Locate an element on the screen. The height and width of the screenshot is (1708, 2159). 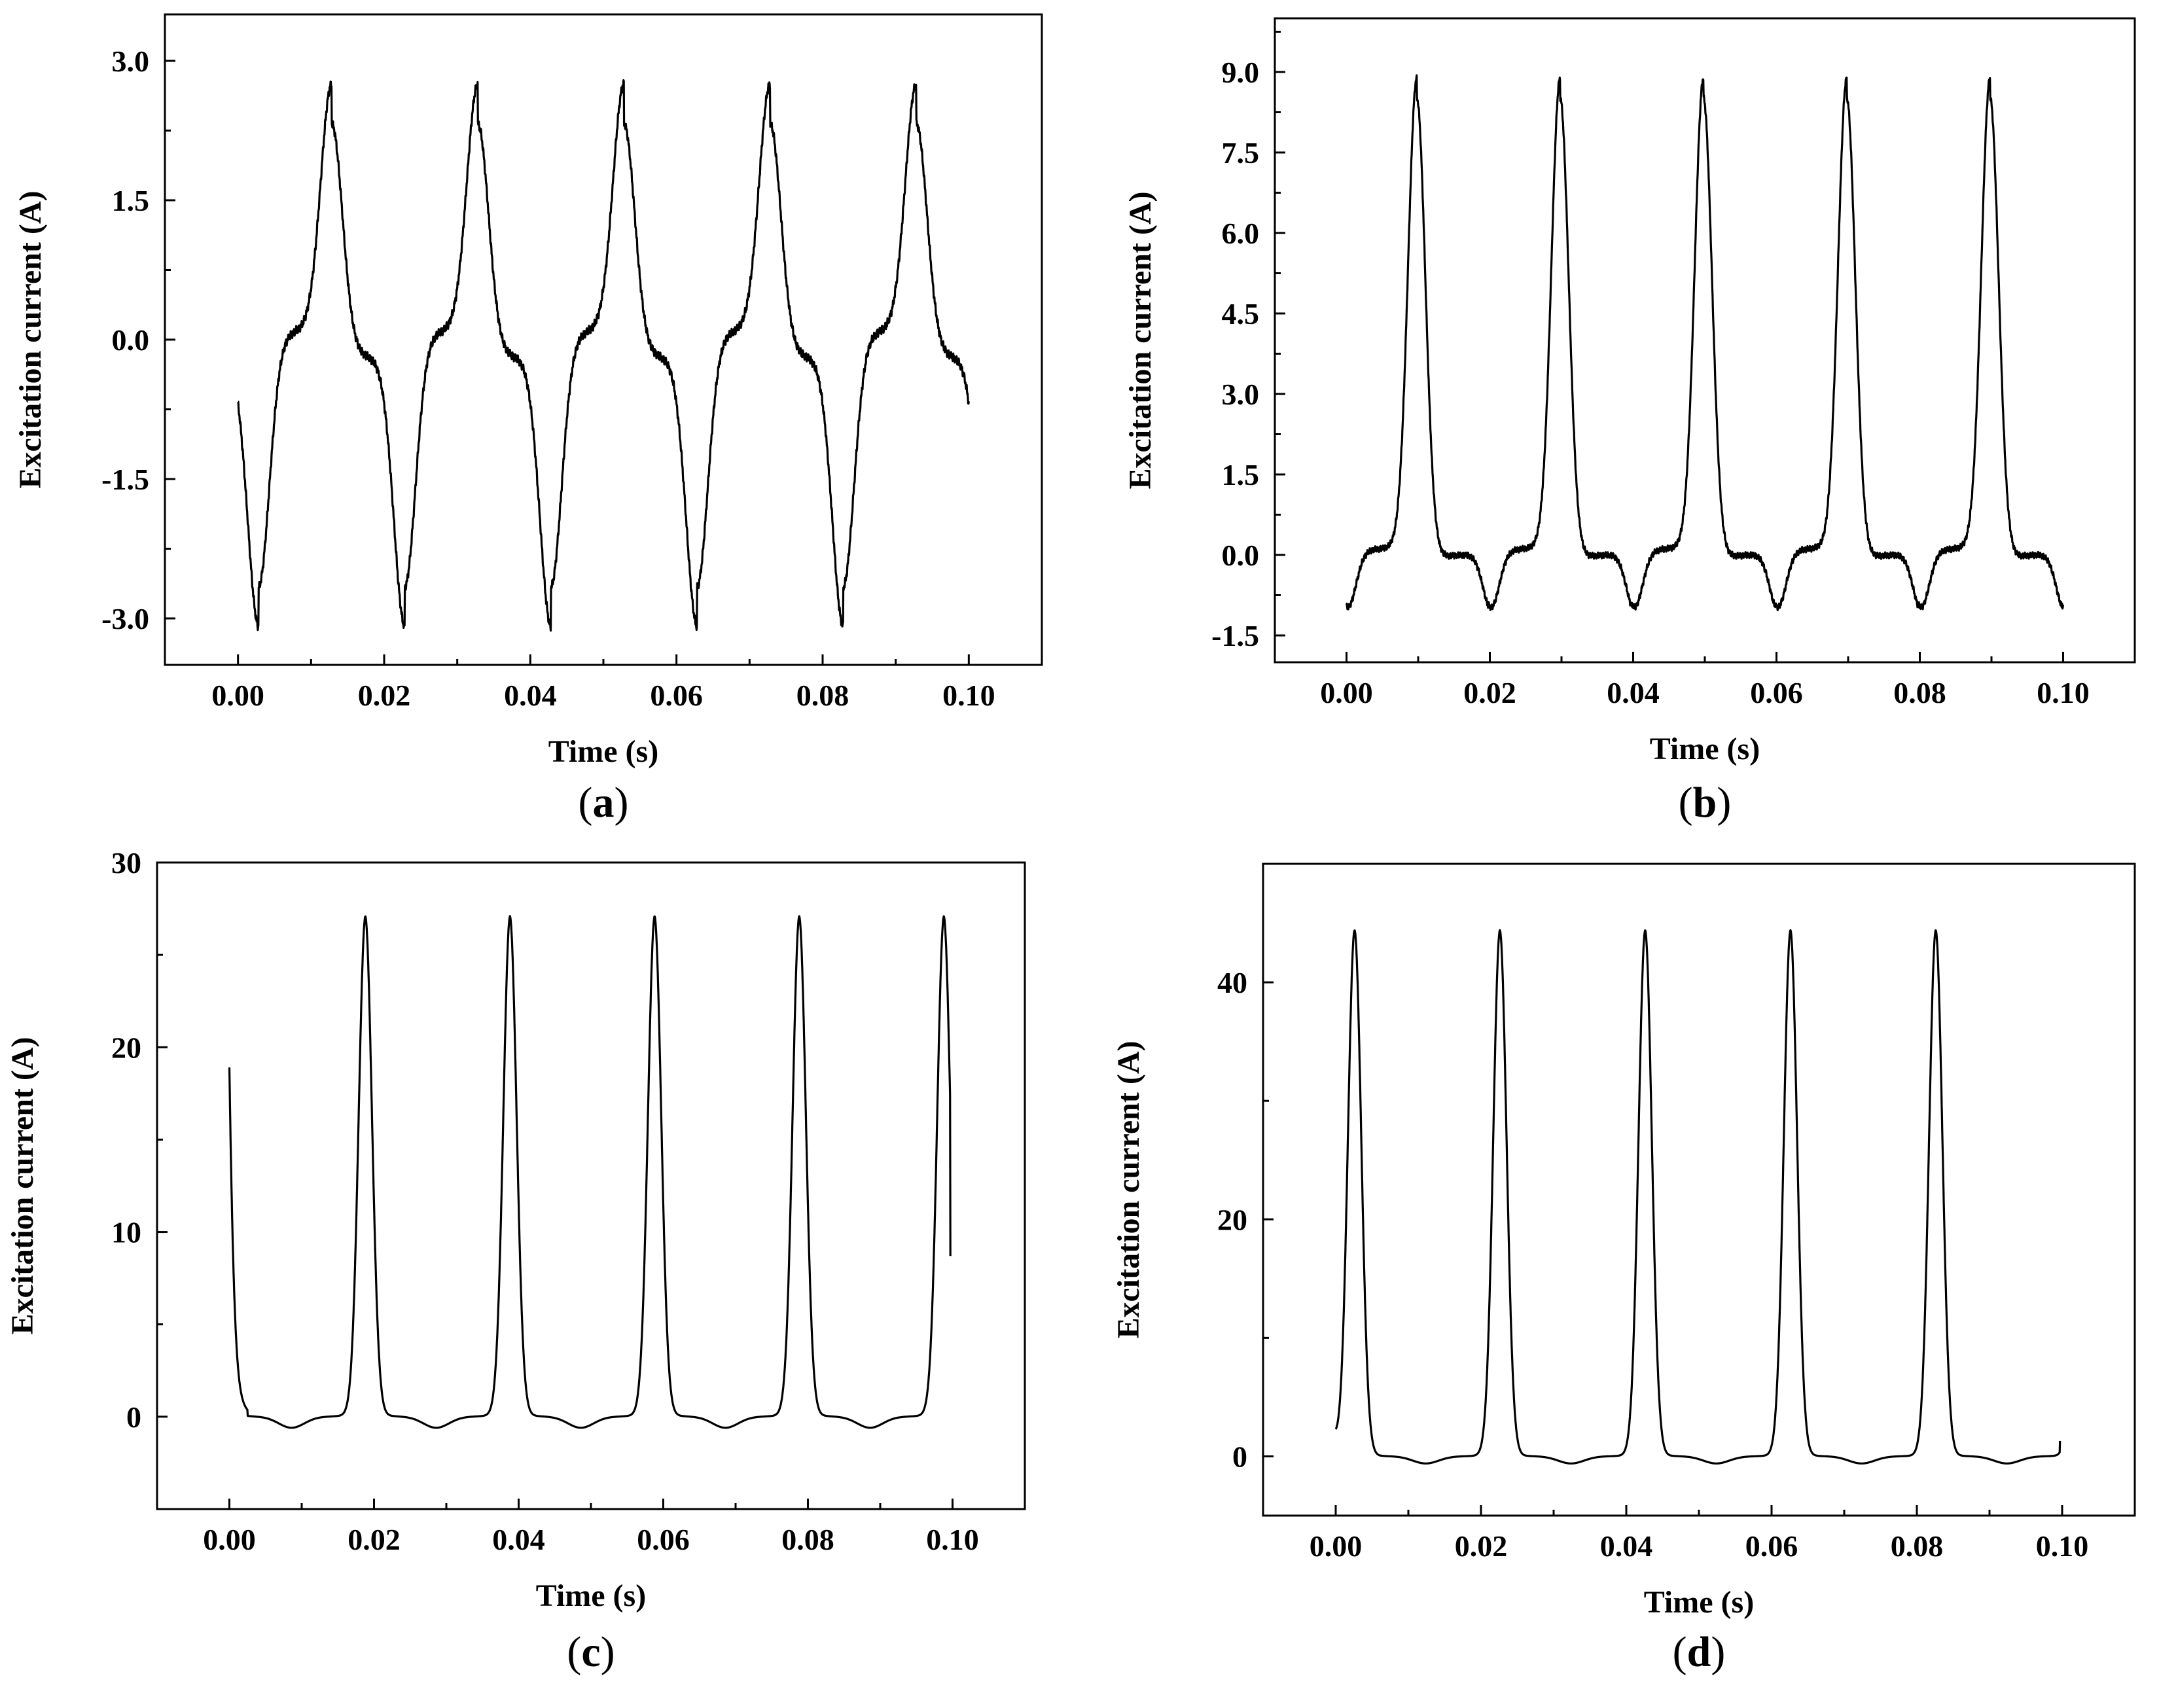
panel-caption: (b) is located at coordinates (1705, 803).